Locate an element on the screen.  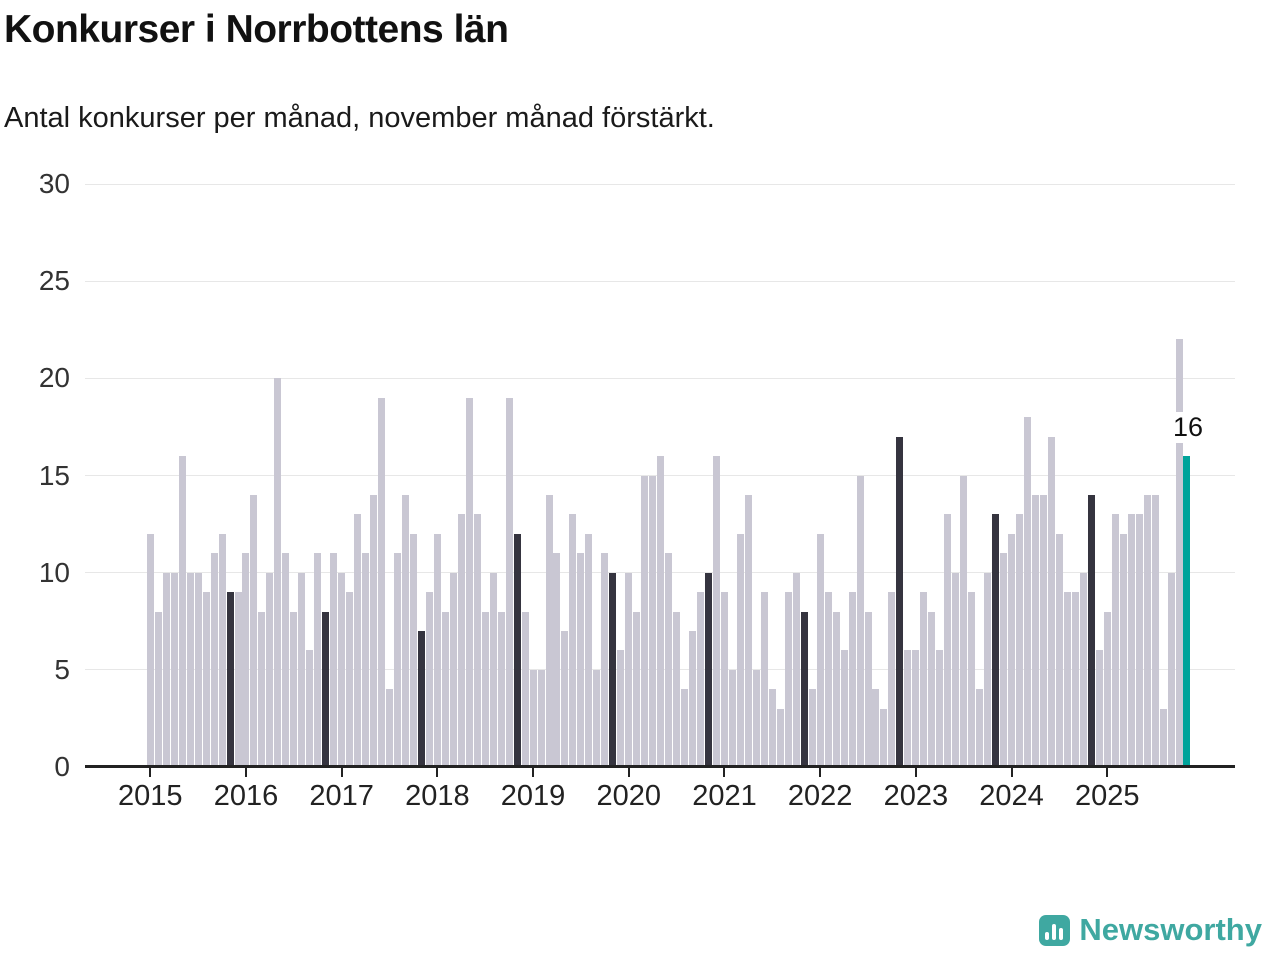
x-tick-2021 is located at coordinates (724, 772).